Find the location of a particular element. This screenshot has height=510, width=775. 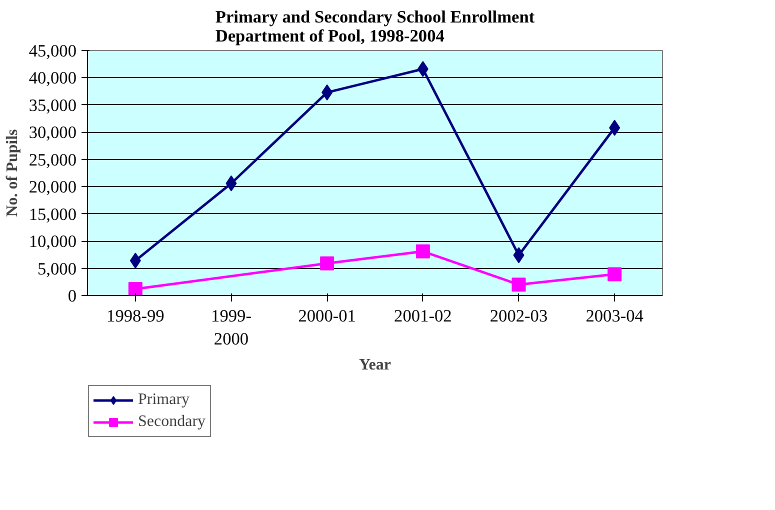

legend-label: Secondary is located at coordinates (172, 422).